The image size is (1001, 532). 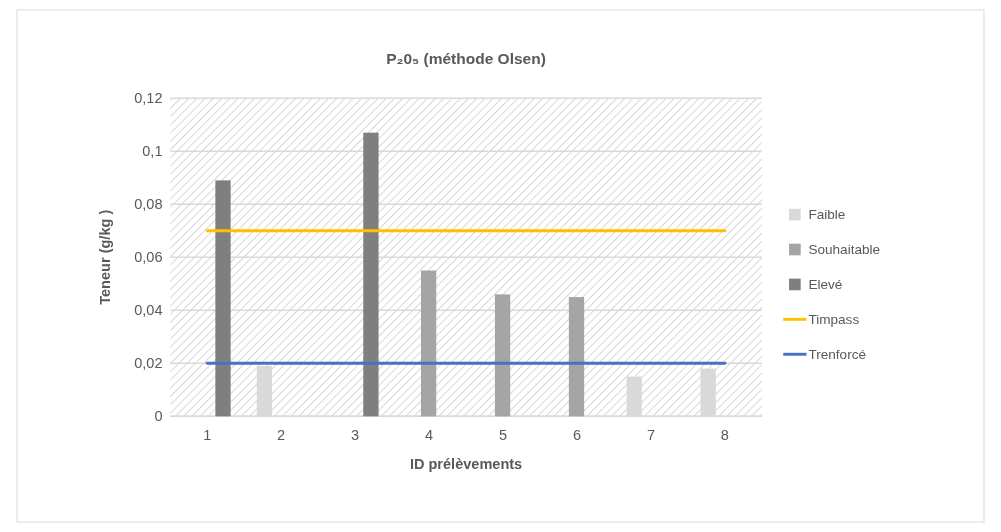 I want to click on y-tick-label: 0,06, so click(x=148, y=257).